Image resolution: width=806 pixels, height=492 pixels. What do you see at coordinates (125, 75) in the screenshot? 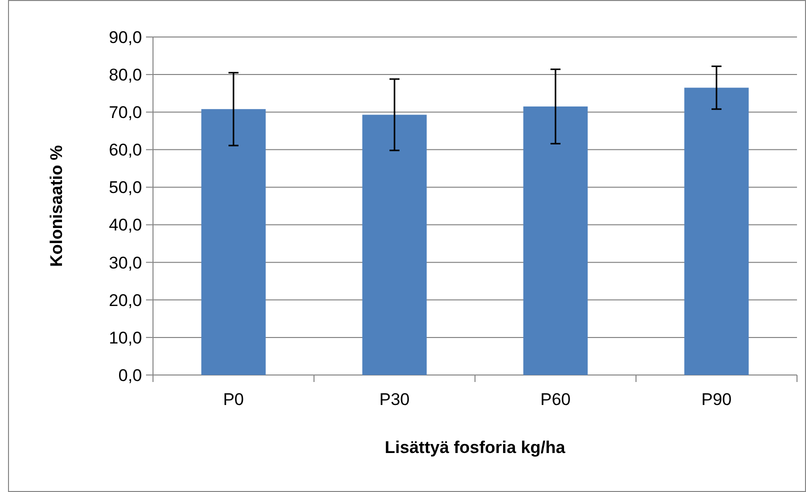
I see `y-tick-label: 80,0` at bounding box center [125, 75].